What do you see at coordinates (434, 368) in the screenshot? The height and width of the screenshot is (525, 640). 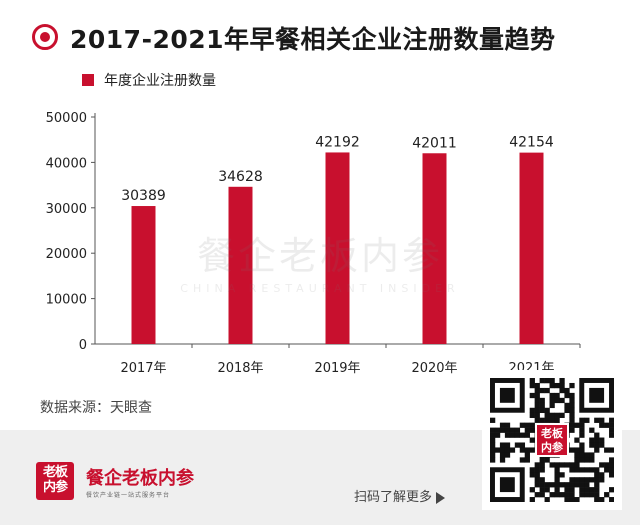 I see `x-tick-label: 2020年` at bounding box center [434, 368].